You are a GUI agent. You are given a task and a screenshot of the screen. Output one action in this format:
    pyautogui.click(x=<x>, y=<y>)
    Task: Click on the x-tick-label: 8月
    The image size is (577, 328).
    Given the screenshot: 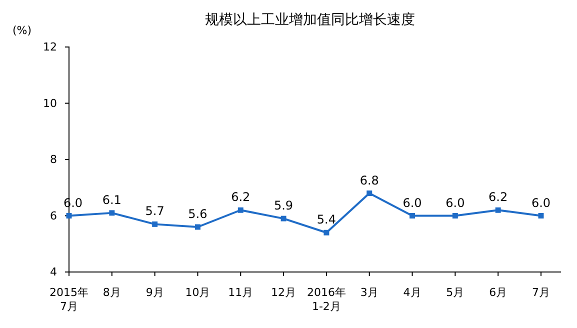 What is the action you would take?
    pyautogui.click(x=111, y=292)
    